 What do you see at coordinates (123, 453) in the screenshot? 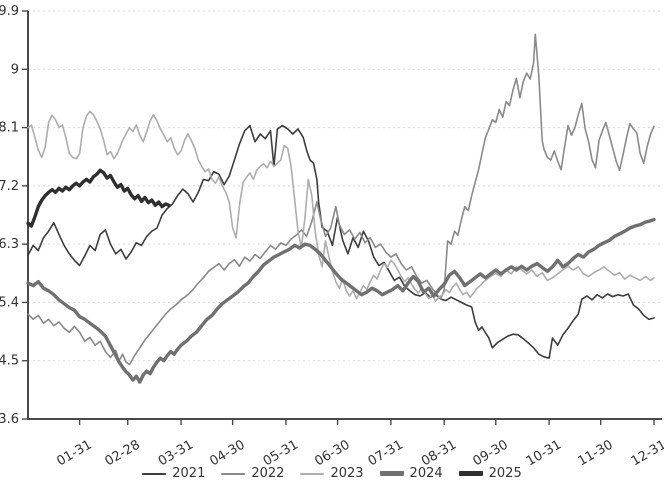
I see `x-axis-tick-label: 02-28` at bounding box center [123, 453].